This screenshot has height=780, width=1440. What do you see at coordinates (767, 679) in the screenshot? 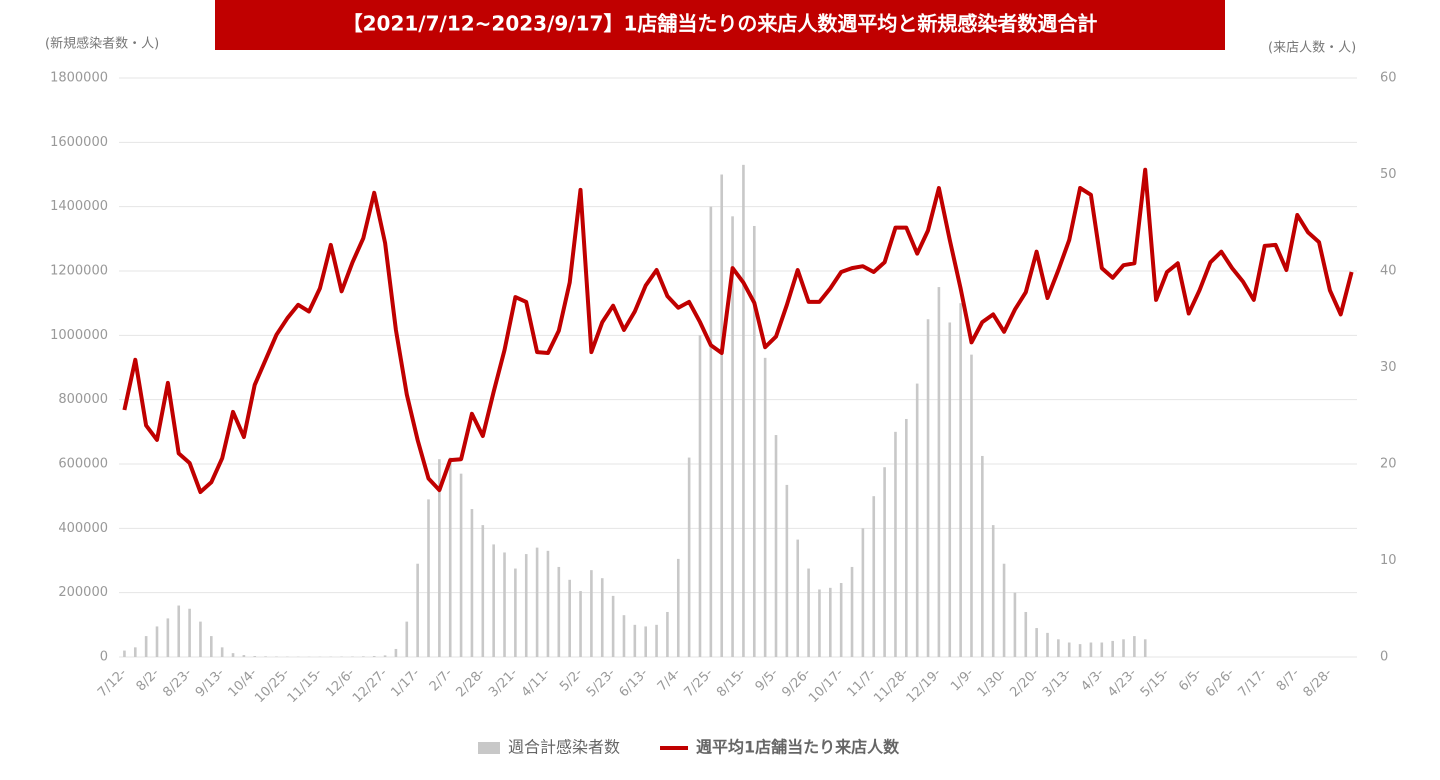
I see `x-tick-label: 9/5-` at bounding box center [767, 679].